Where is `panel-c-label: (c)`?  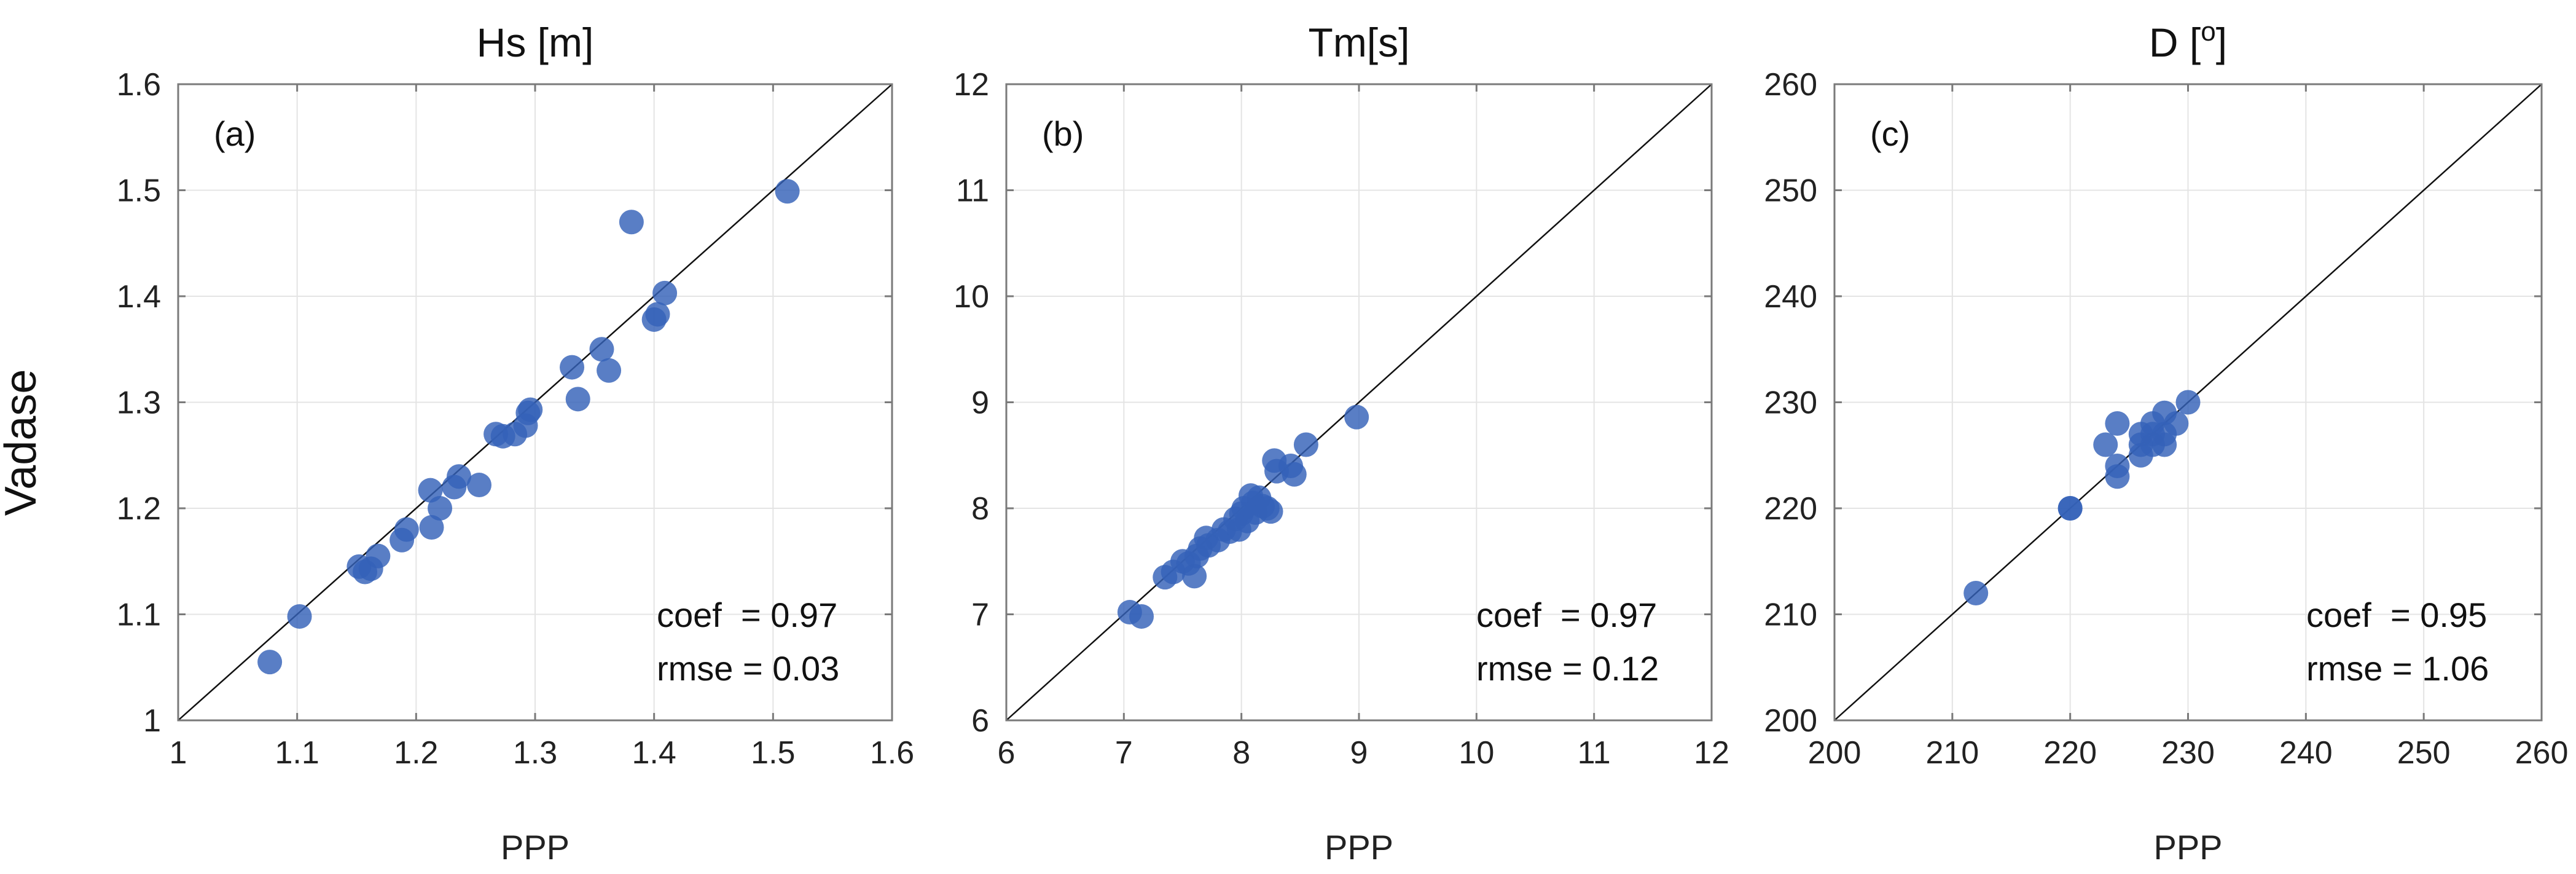 panel-c-label: (c) is located at coordinates (1890, 133).